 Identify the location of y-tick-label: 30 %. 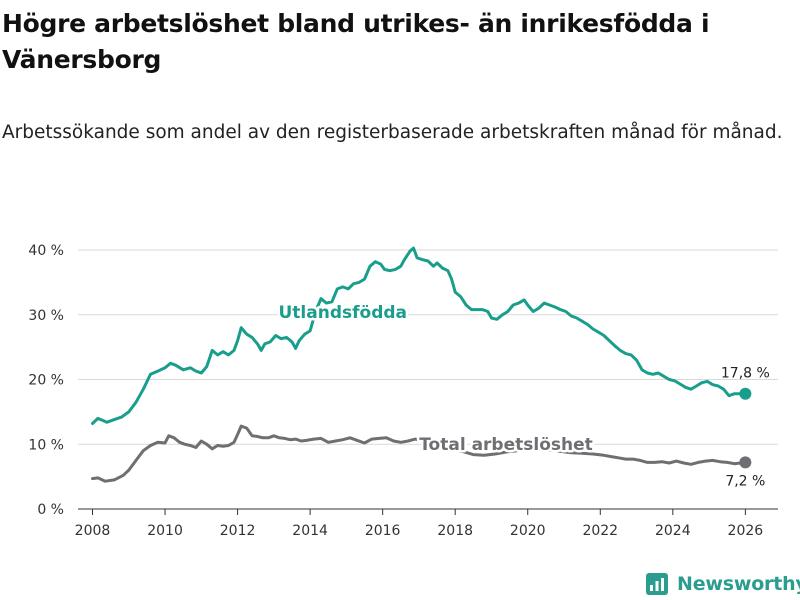
(46, 316).